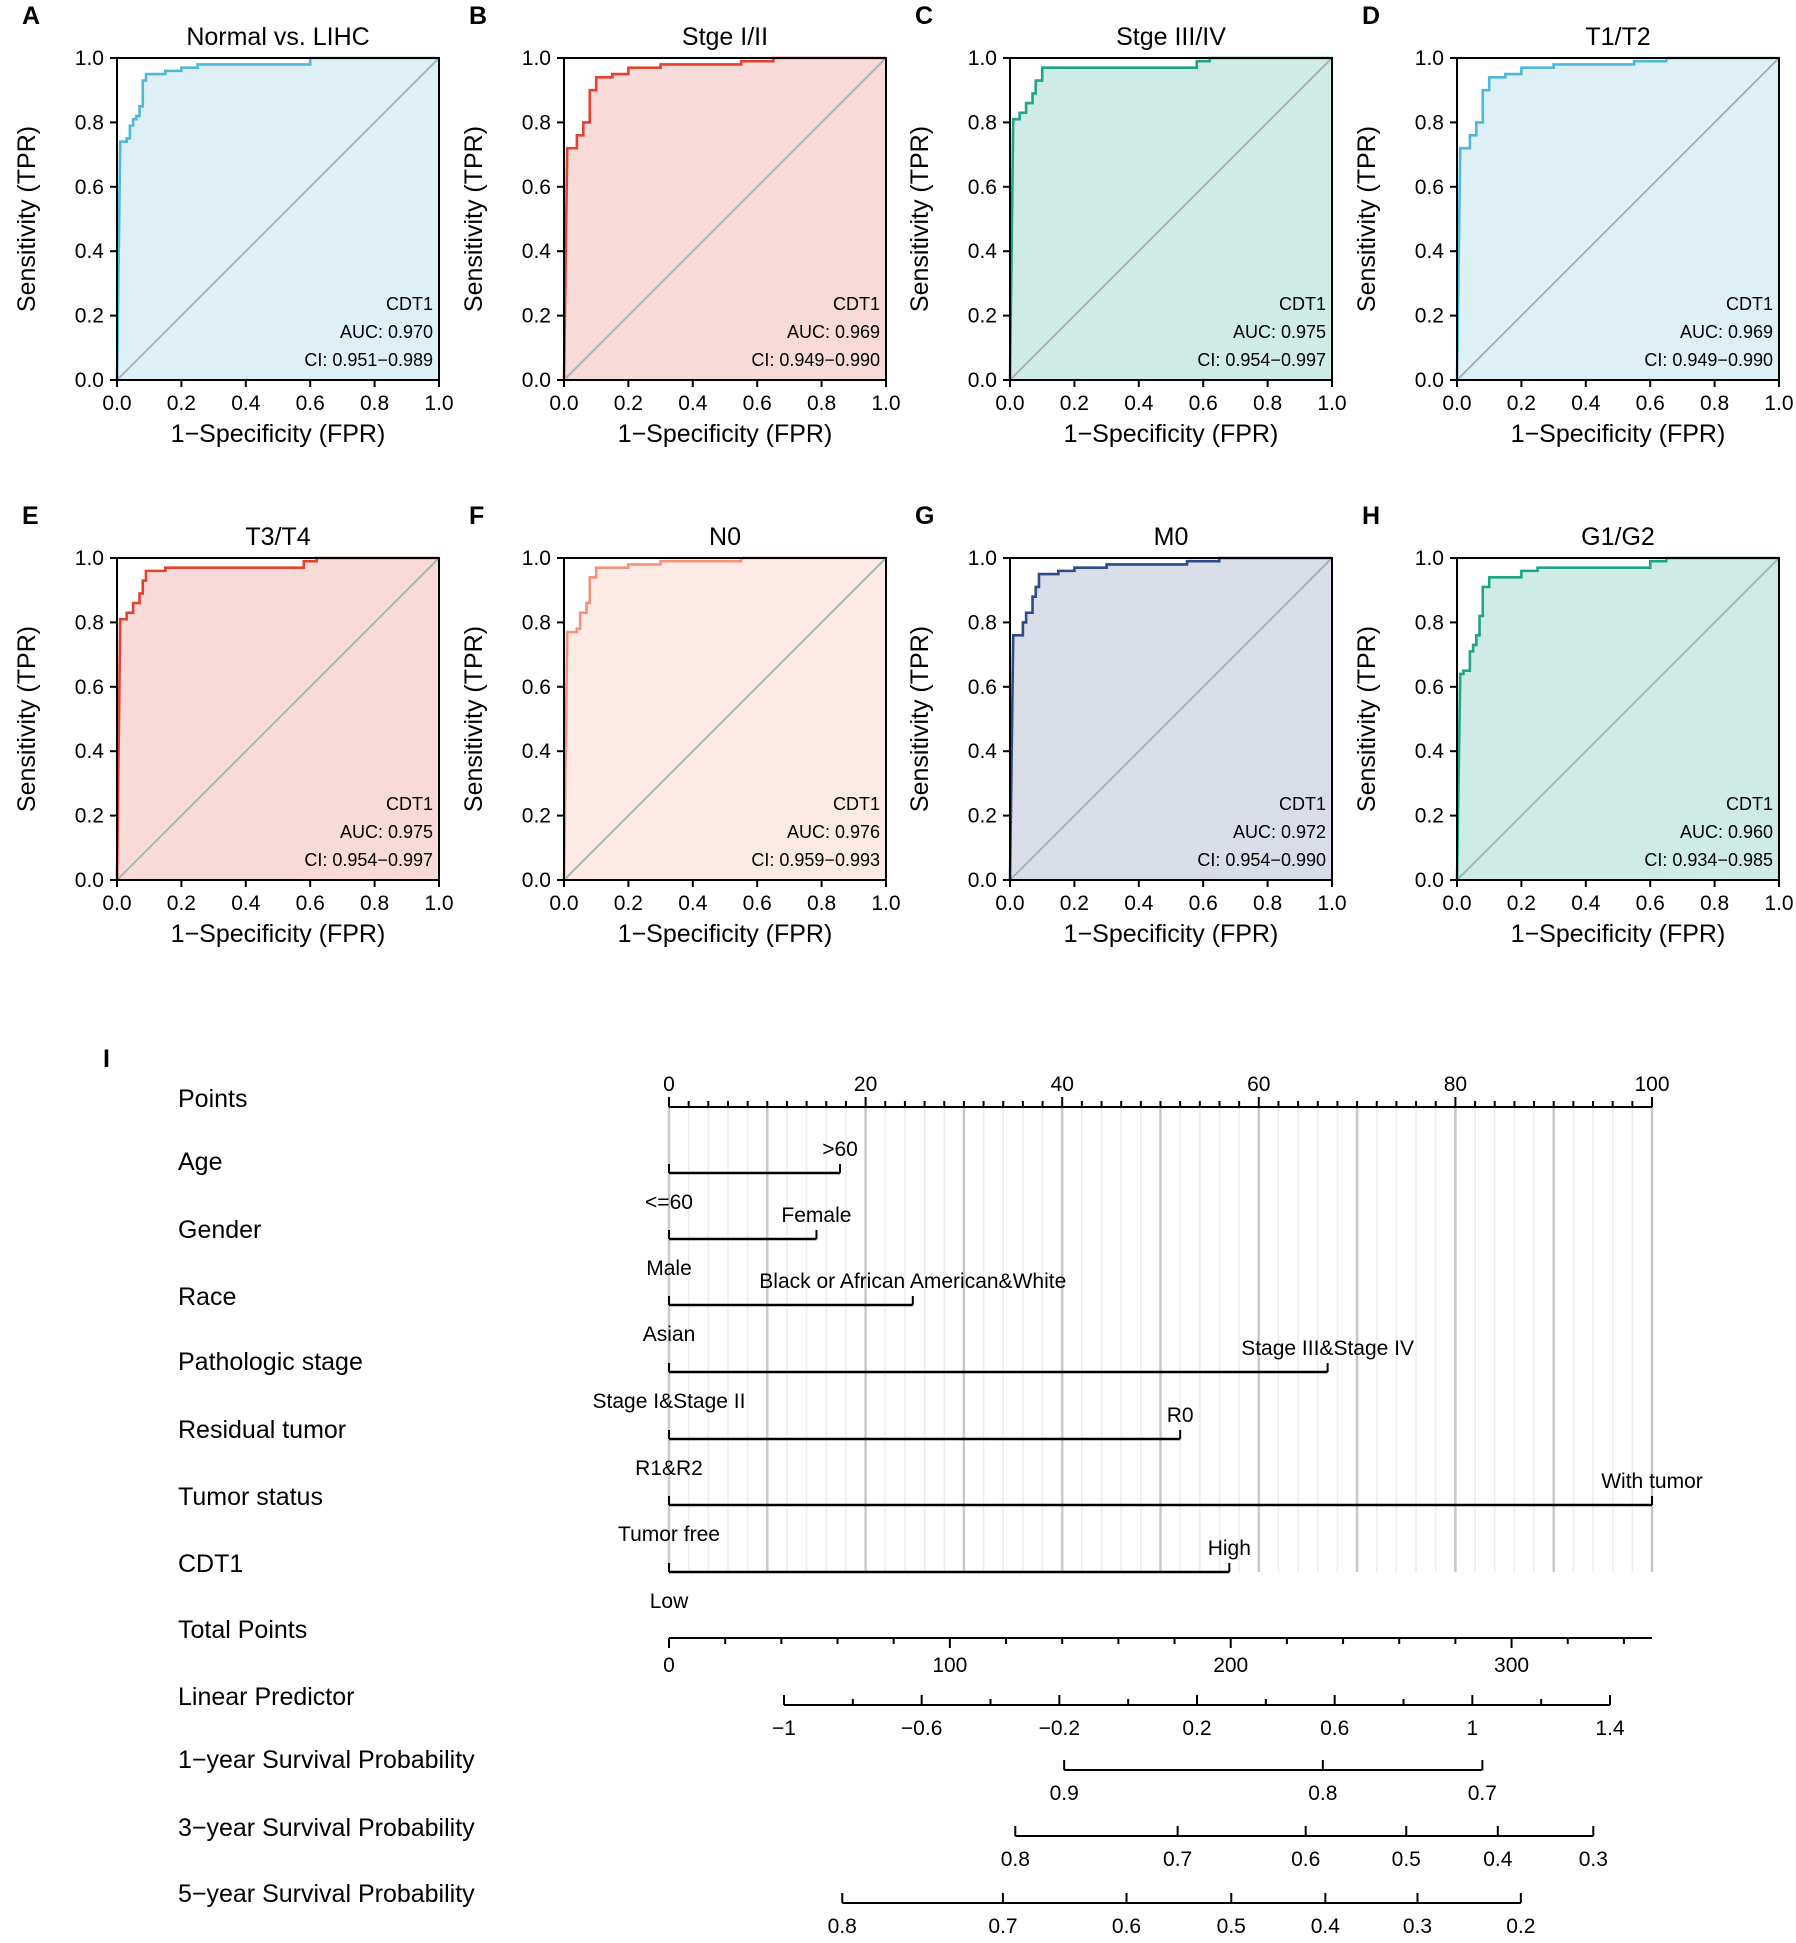 This screenshot has width=1796, height=1943. Describe the element at coordinates (949, 1665) in the screenshot. I see `tick-label: 100` at that location.